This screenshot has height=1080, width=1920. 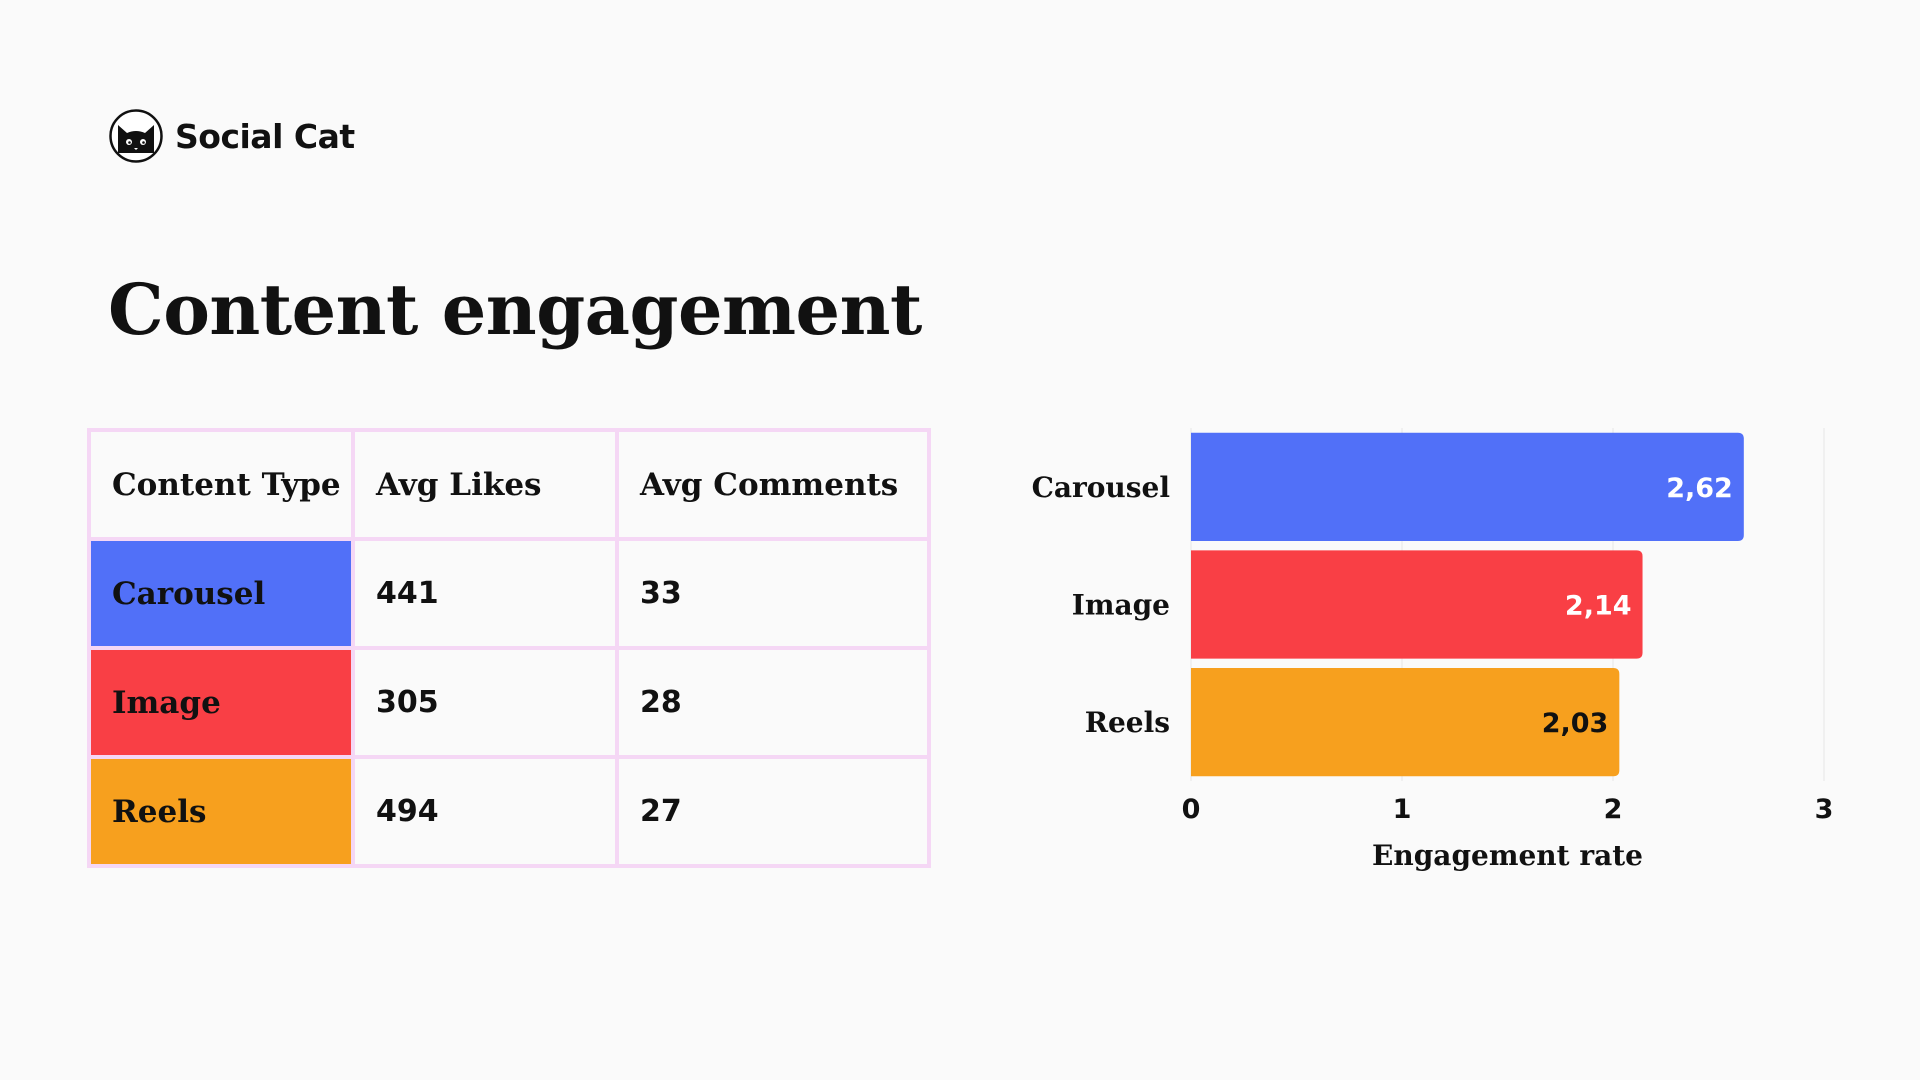 What do you see at coordinates (1824, 809) in the screenshot?
I see `x-tick-label: 3` at bounding box center [1824, 809].